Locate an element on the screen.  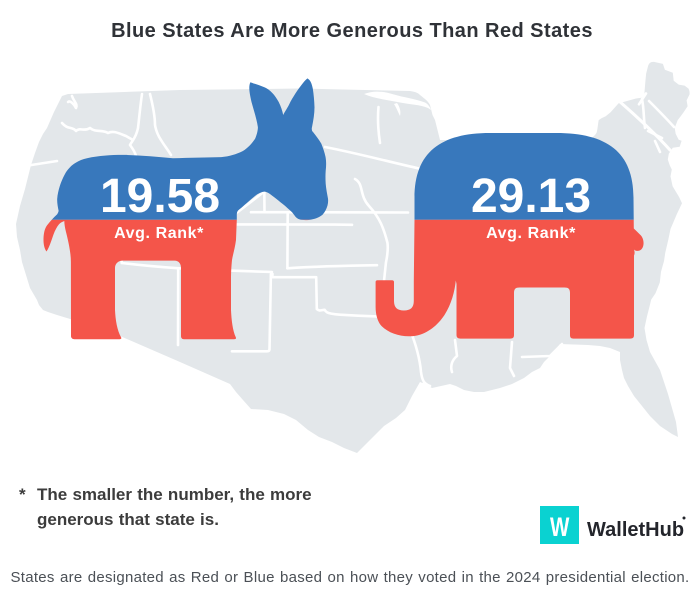
svg-text: WalletHub is located at coordinates (635, 530).